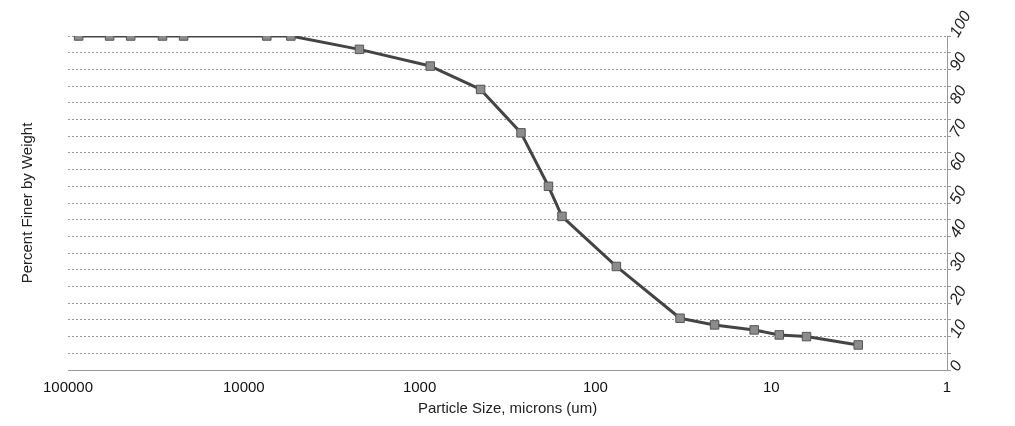 This screenshot has width=1015, height=426. What do you see at coordinates (947, 387) in the screenshot?
I see `x-tick-label: 1` at bounding box center [947, 387].